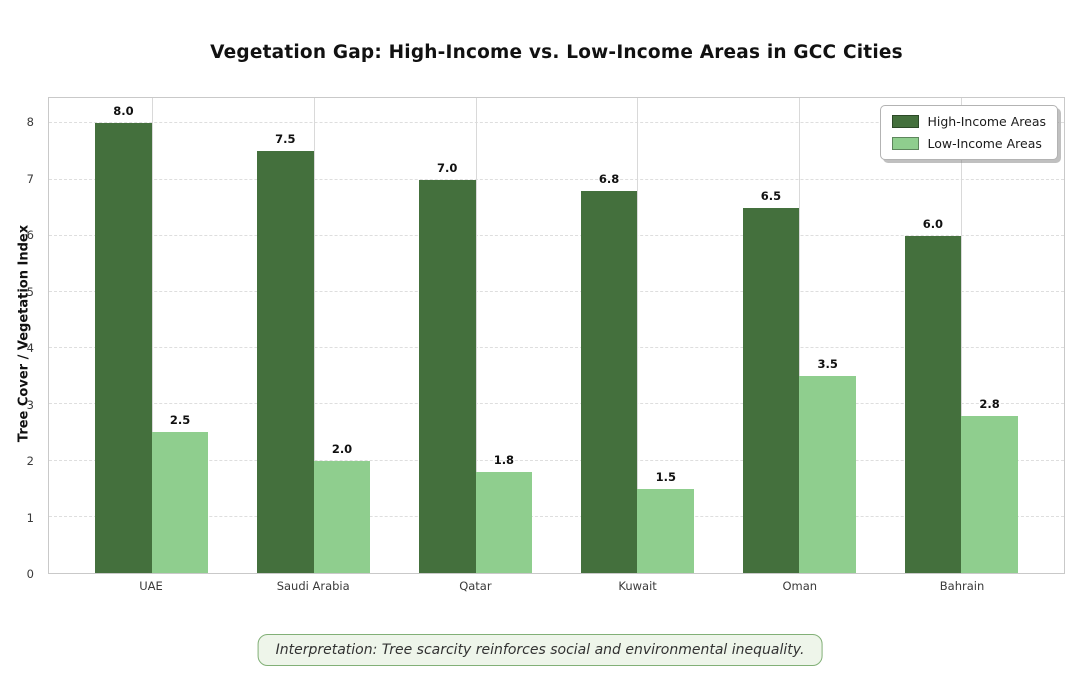 The image size is (1080, 692). I want to click on y-tick-label: 5, so click(30, 291).